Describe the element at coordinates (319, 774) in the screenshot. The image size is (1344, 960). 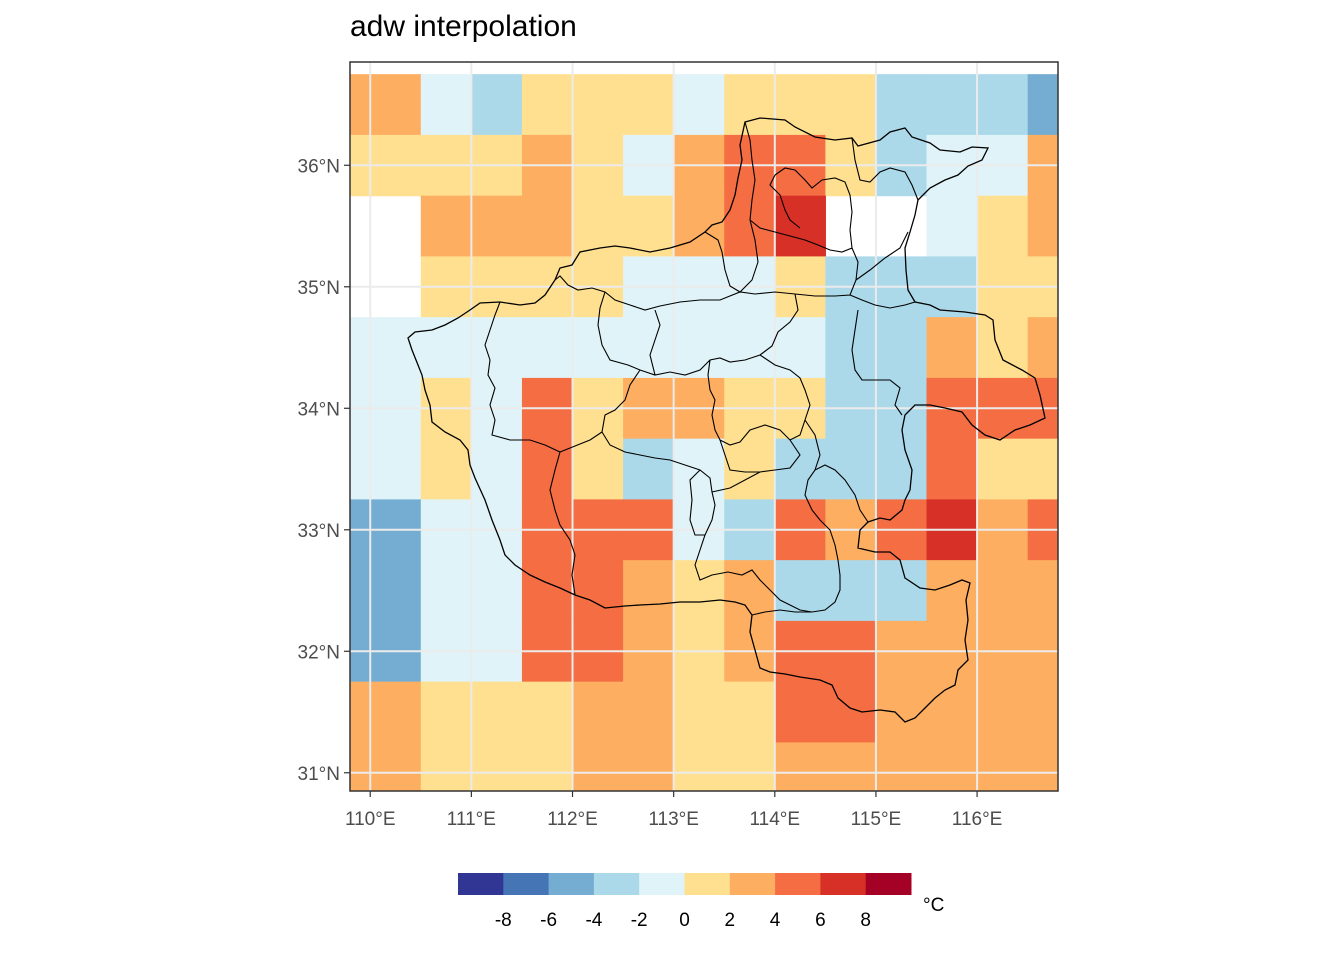
I see `y-tick-label: 31°N` at that location.